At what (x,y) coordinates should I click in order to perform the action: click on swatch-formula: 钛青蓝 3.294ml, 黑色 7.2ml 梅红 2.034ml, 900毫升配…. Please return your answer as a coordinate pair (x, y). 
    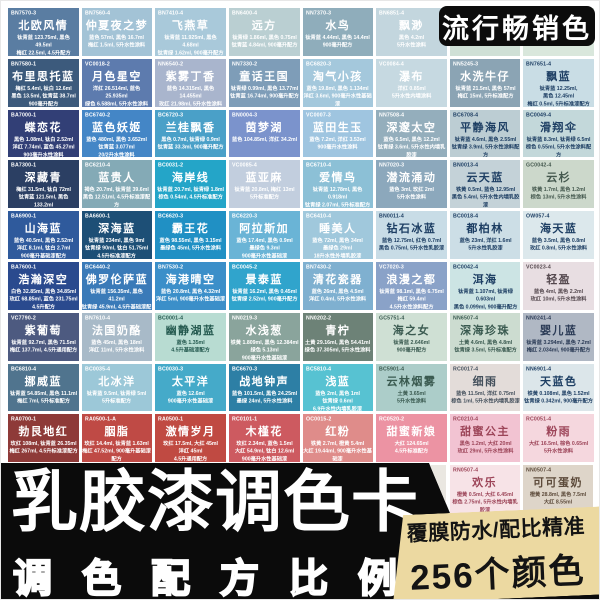
    Looking at the image, I should click on (558, 346).